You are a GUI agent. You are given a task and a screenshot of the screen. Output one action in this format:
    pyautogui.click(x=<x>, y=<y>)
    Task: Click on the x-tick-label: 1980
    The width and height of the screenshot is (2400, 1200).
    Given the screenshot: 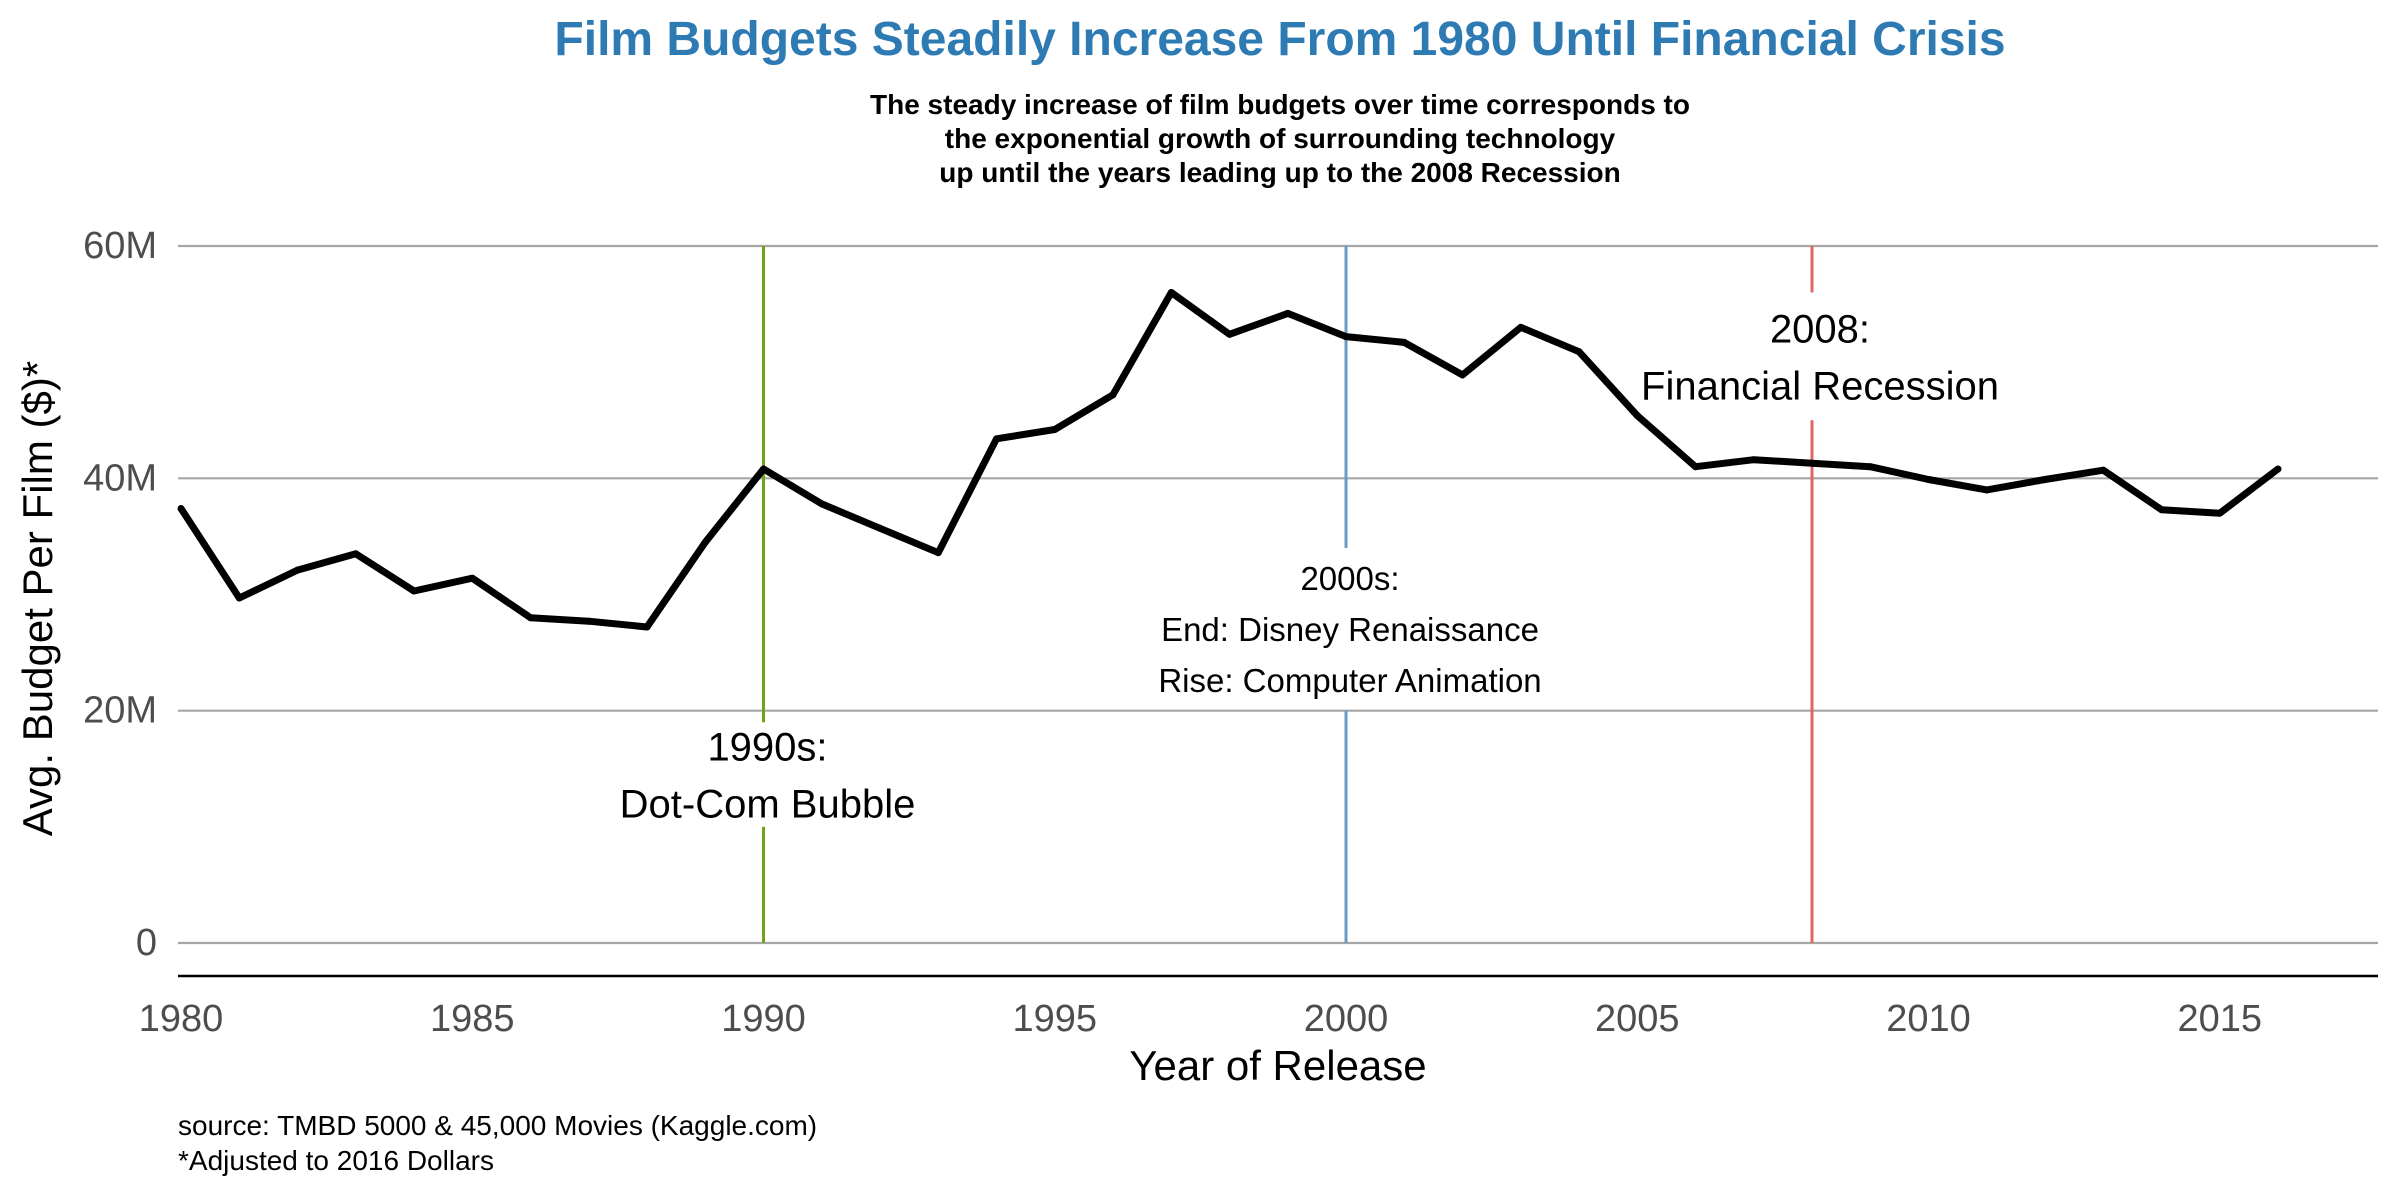 What is the action you would take?
    pyautogui.click(x=181, y=1019)
    